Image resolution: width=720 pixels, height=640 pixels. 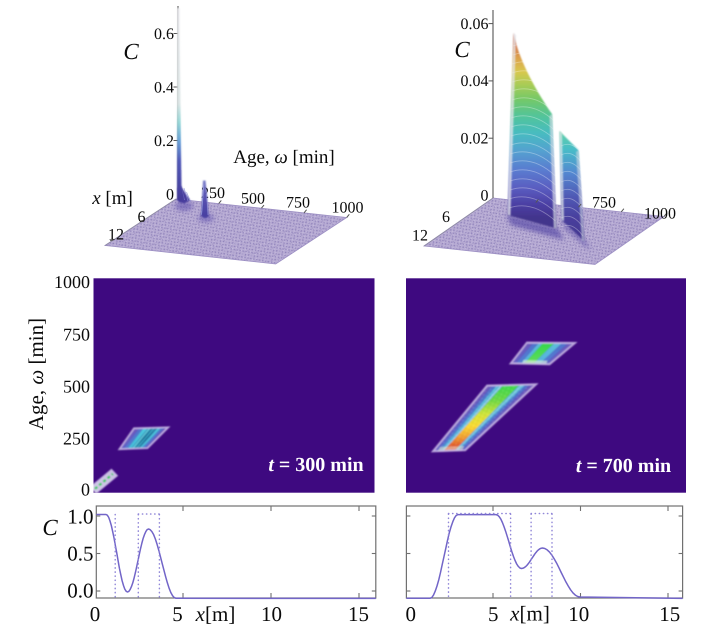 What do you see at coordinates (80, 591) in the screenshot?
I see `svg-text: 0.0` at bounding box center [80, 591].